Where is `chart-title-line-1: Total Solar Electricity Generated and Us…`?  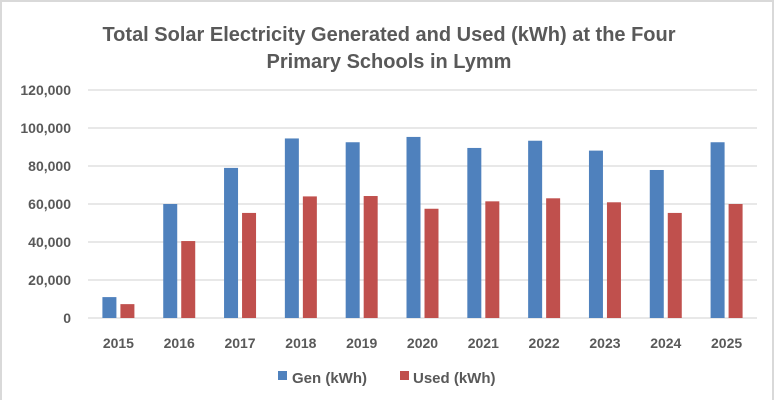
chart-title-line-1: Total Solar Electricity Generated and Us… is located at coordinates (388, 35).